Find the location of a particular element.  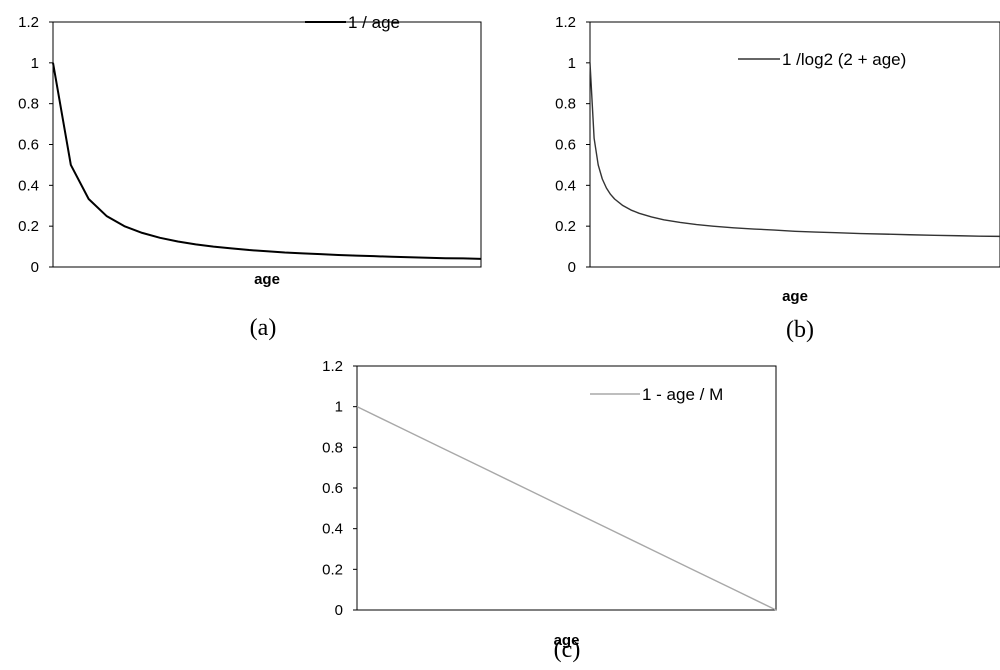

panel-caption: (a) is located at coordinates (263, 328).